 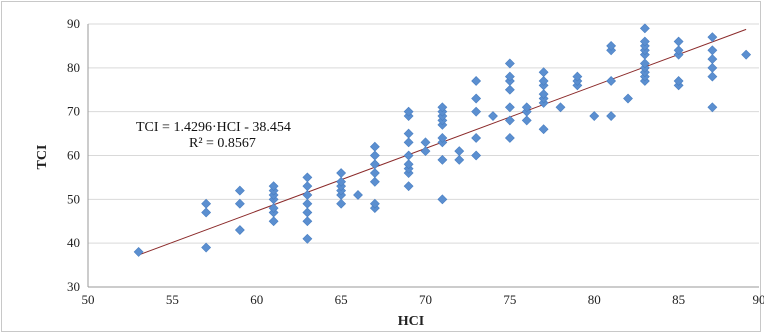 What do you see at coordinates (73, 286) in the screenshot?
I see `y-tick-label: 30` at bounding box center [73, 286].